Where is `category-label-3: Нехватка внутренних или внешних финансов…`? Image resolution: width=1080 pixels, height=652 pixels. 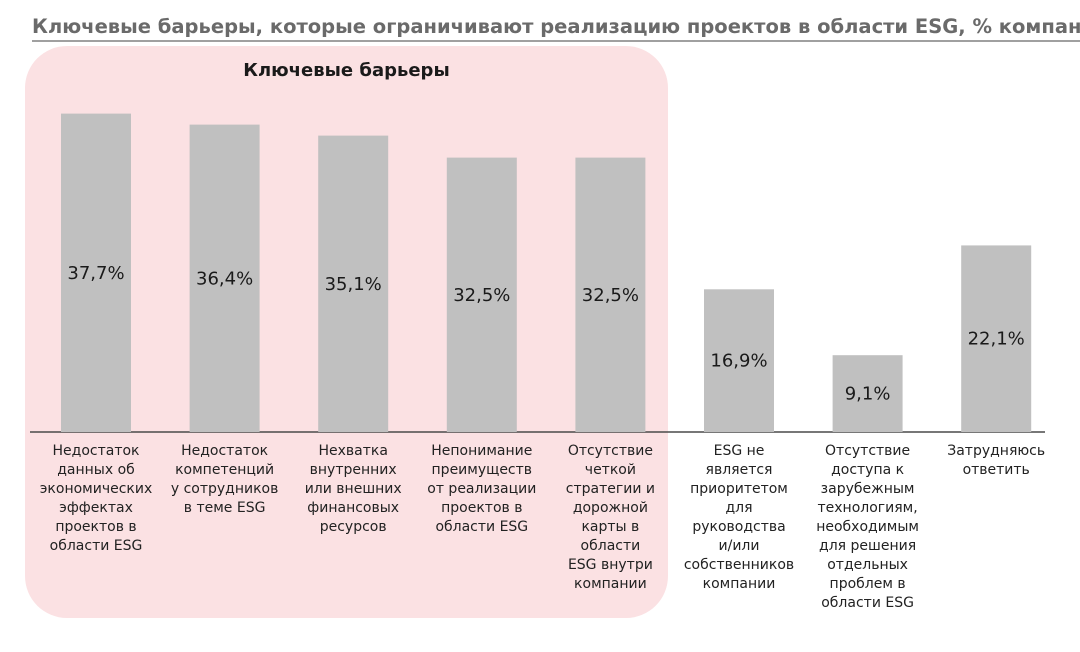
category-label-3: Нехватка внутренних или внешних финансов… is located at coordinates (353, 489).